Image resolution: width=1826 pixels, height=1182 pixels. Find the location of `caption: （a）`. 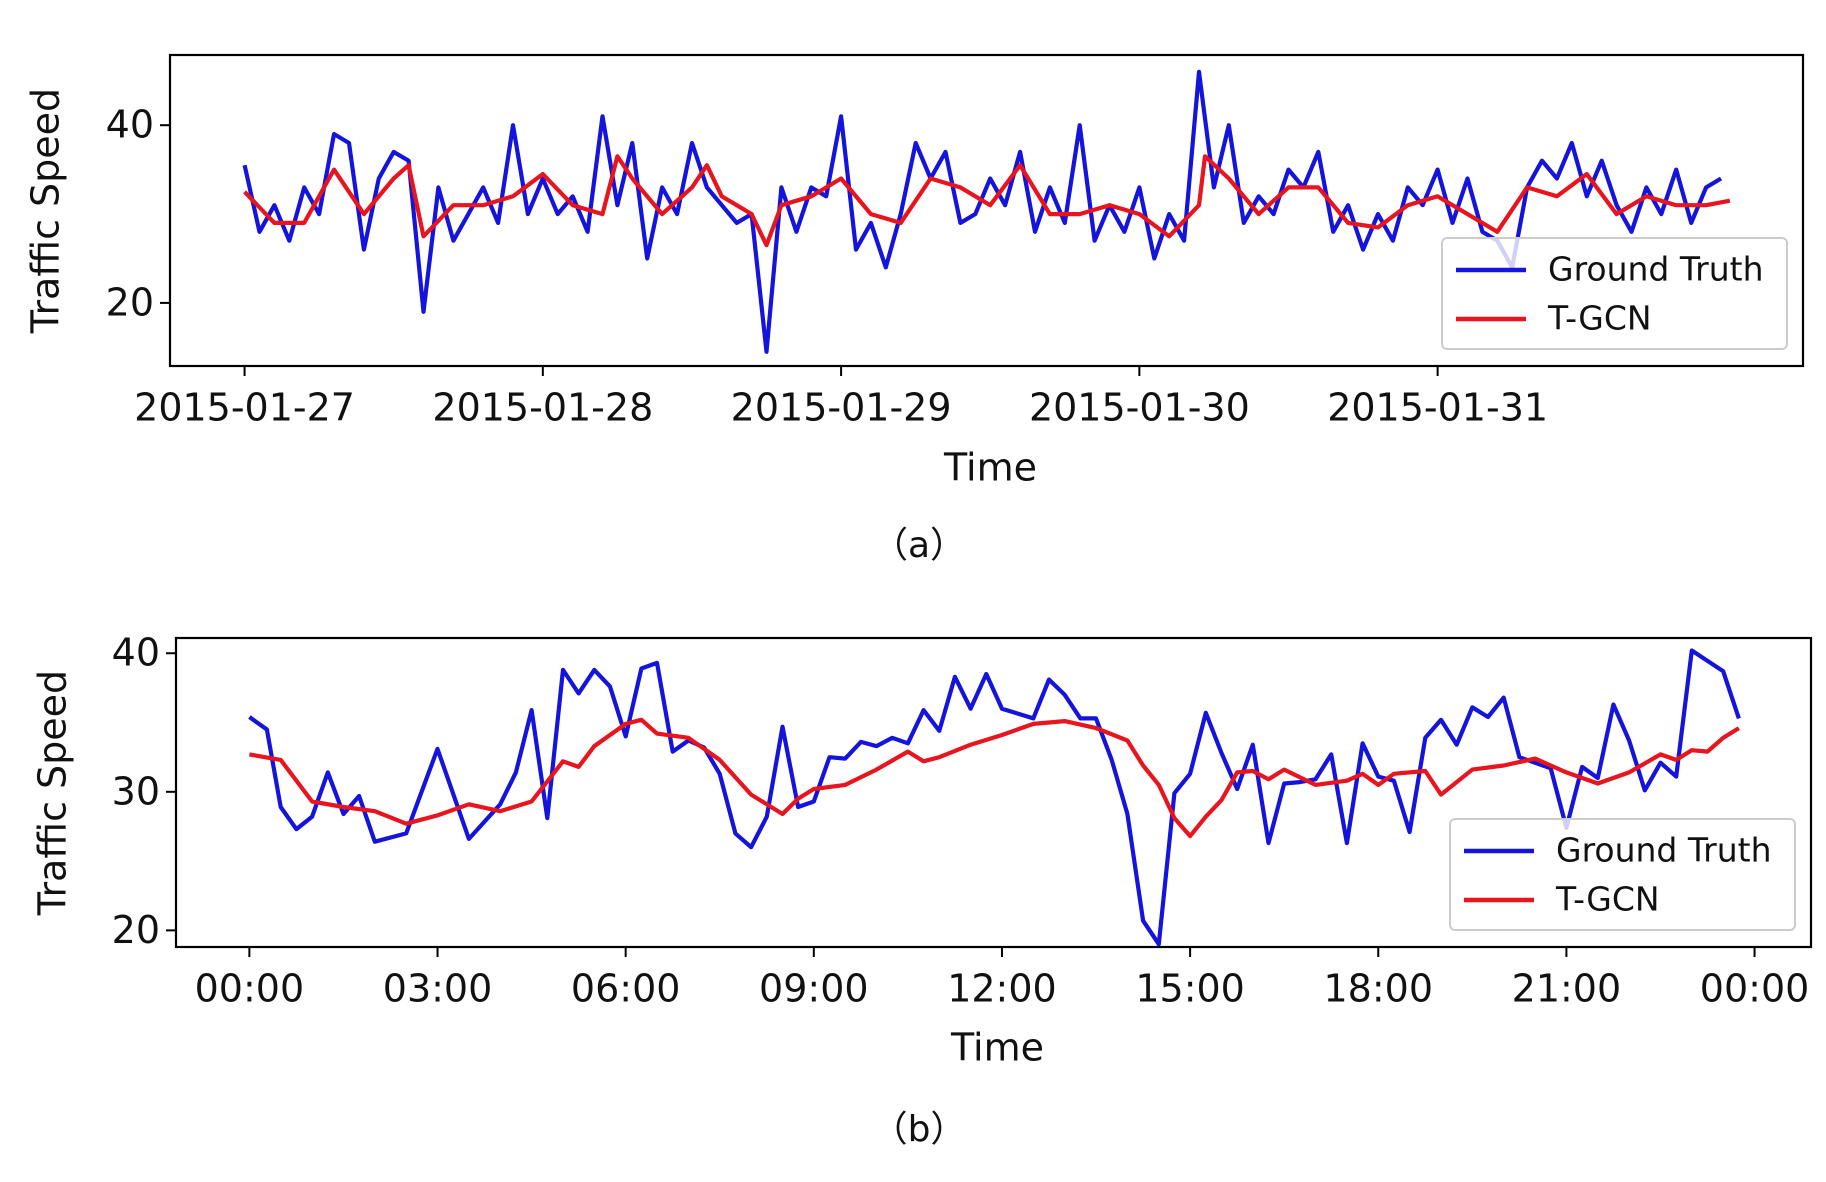

caption: （a） is located at coordinates (919, 545).